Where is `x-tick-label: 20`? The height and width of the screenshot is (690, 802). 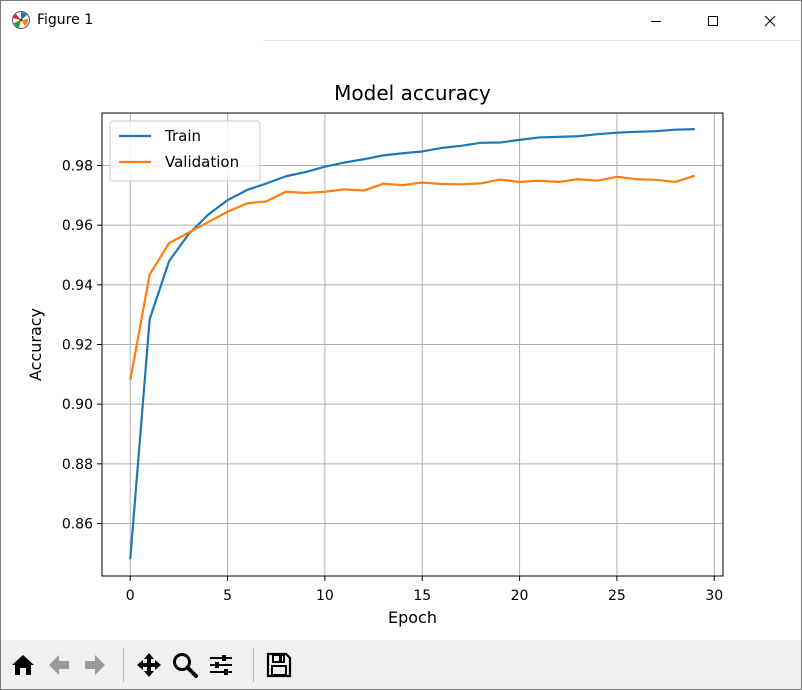
x-tick-label: 20 is located at coordinates (520, 596).